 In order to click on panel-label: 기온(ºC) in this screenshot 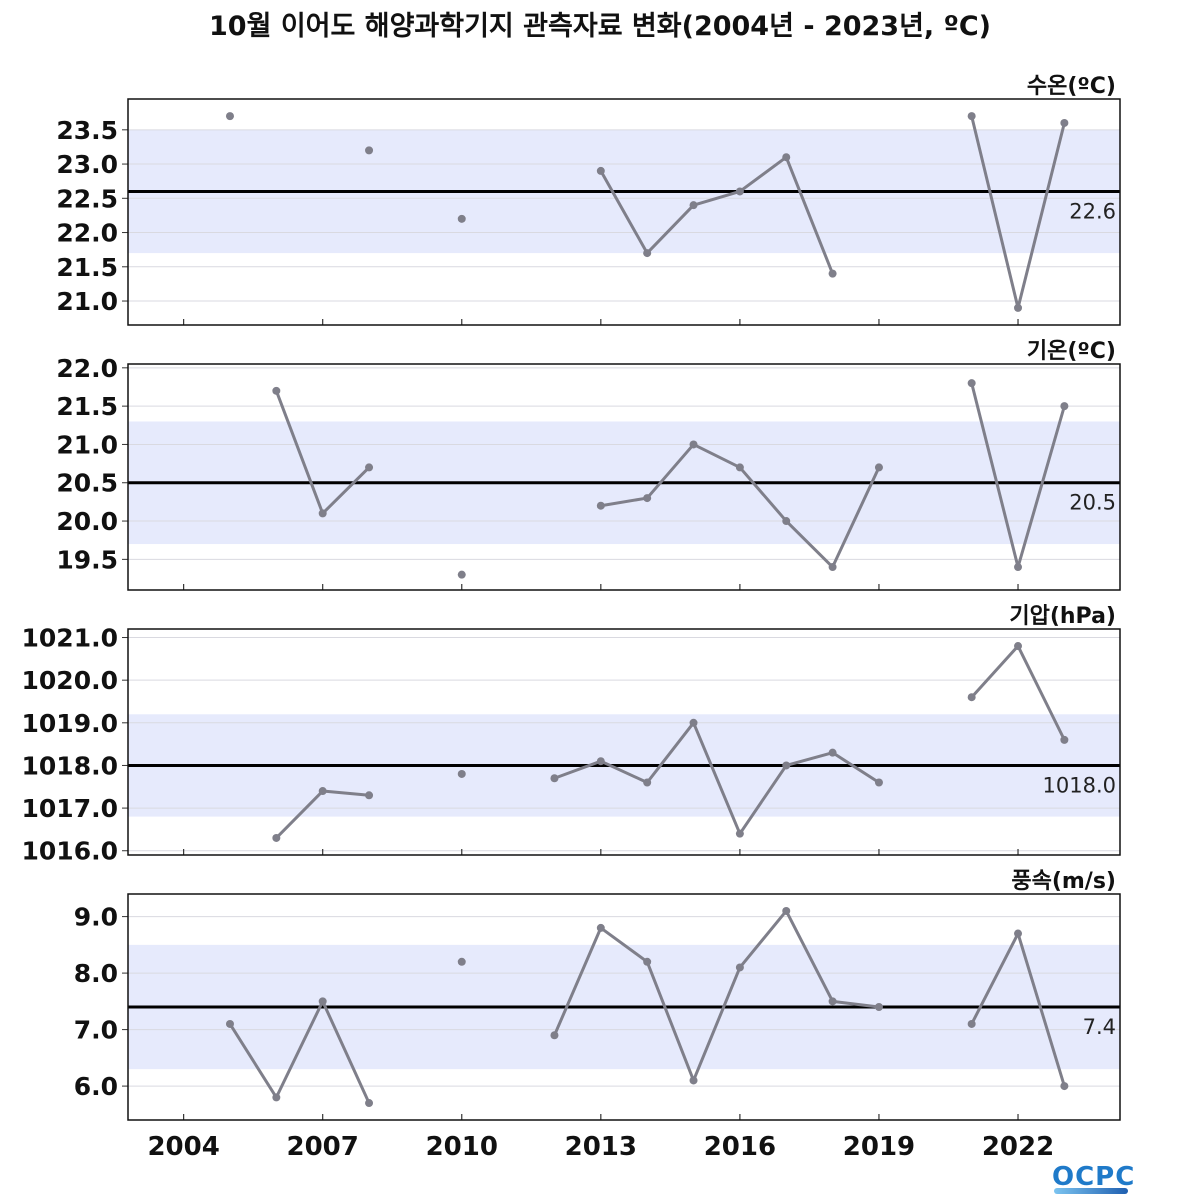, I will do `click(1071, 351)`.